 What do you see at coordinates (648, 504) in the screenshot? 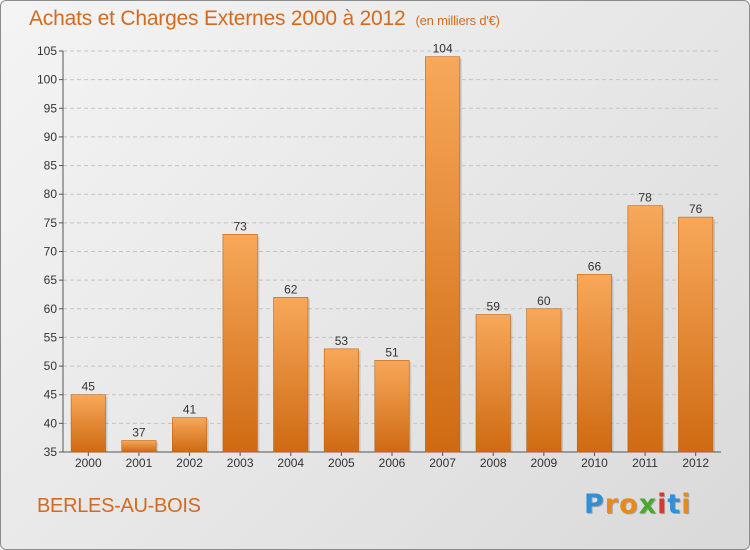
I see `logo-letter: x` at bounding box center [648, 504].